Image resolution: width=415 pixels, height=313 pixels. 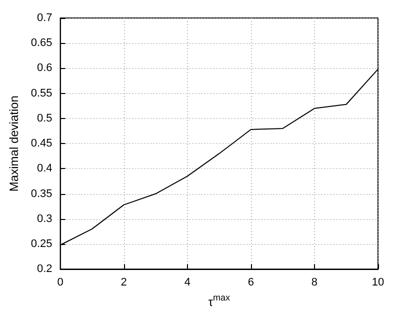 What do you see at coordinates (41, 144) in the screenshot?
I see `y-tick-label: 0.45` at bounding box center [41, 144].